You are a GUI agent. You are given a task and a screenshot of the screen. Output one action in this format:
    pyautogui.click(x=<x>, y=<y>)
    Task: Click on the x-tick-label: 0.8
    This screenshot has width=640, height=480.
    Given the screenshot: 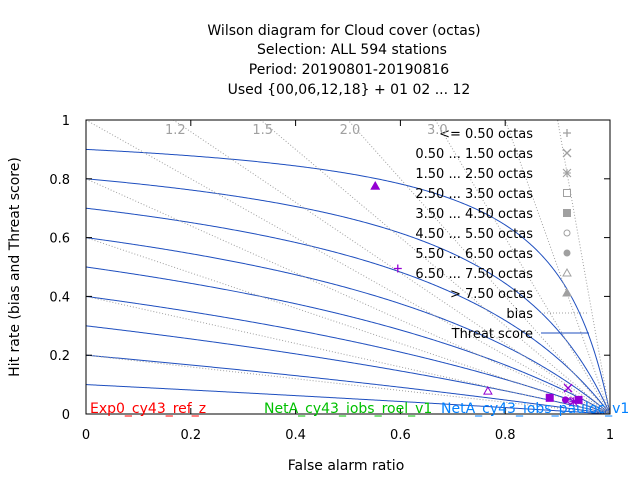 What is the action you would take?
    pyautogui.click(x=505, y=435)
    